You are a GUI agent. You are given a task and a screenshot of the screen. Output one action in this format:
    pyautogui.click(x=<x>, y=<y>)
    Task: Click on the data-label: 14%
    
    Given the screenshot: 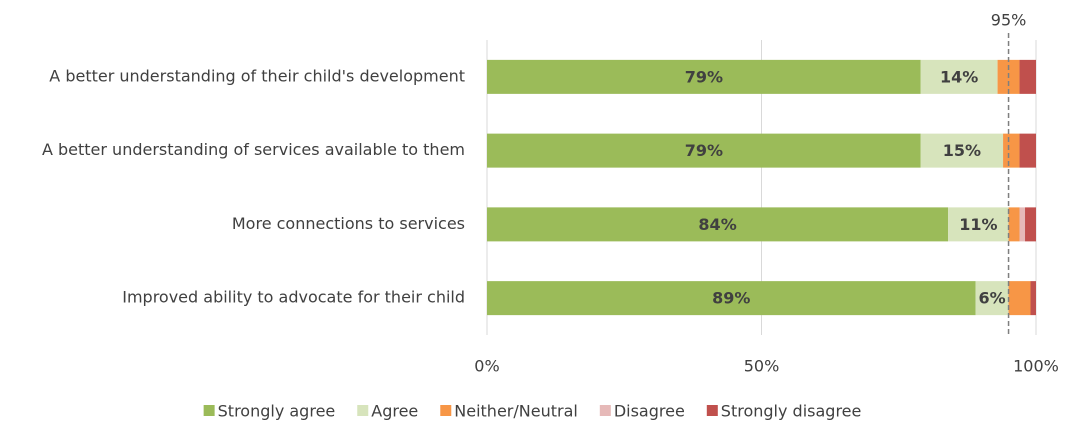 What is the action you would take?
    pyautogui.click(x=959, y=76)
    